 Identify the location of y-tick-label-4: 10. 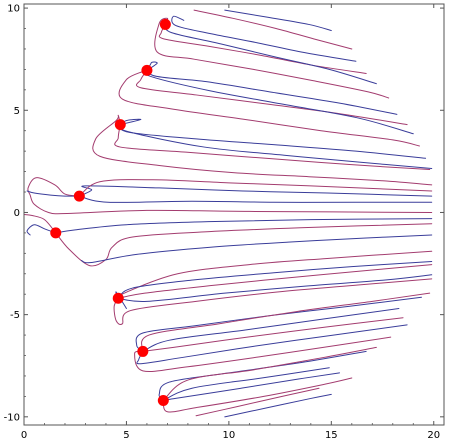
(13, 9).